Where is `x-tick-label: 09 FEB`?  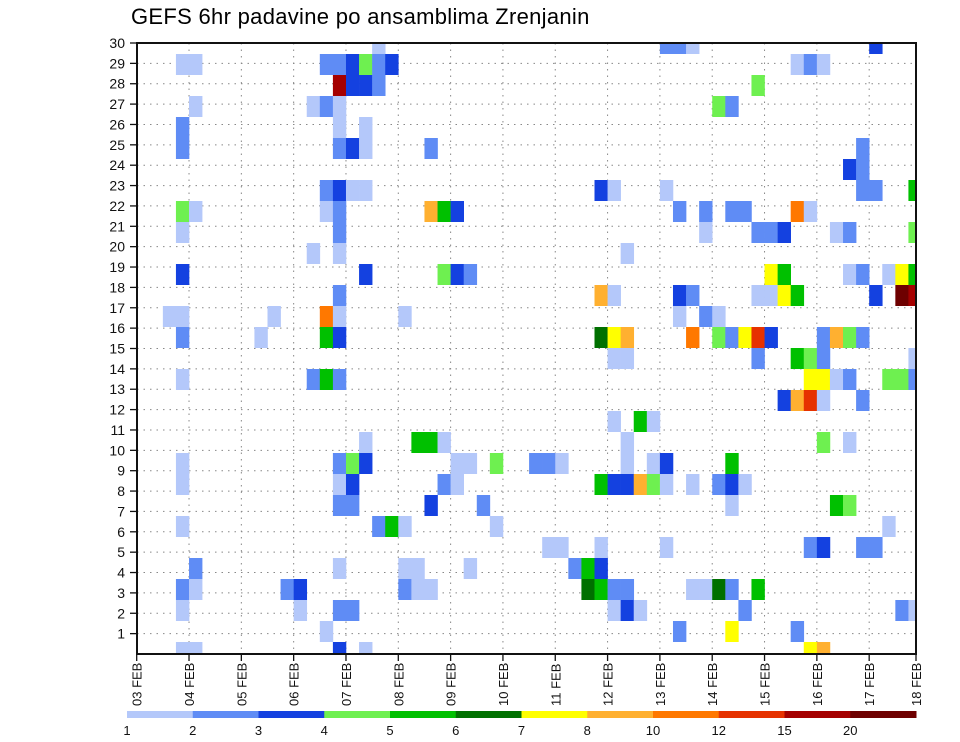 x-tick-label: 09 FEB is located at coordinates (451, 684).